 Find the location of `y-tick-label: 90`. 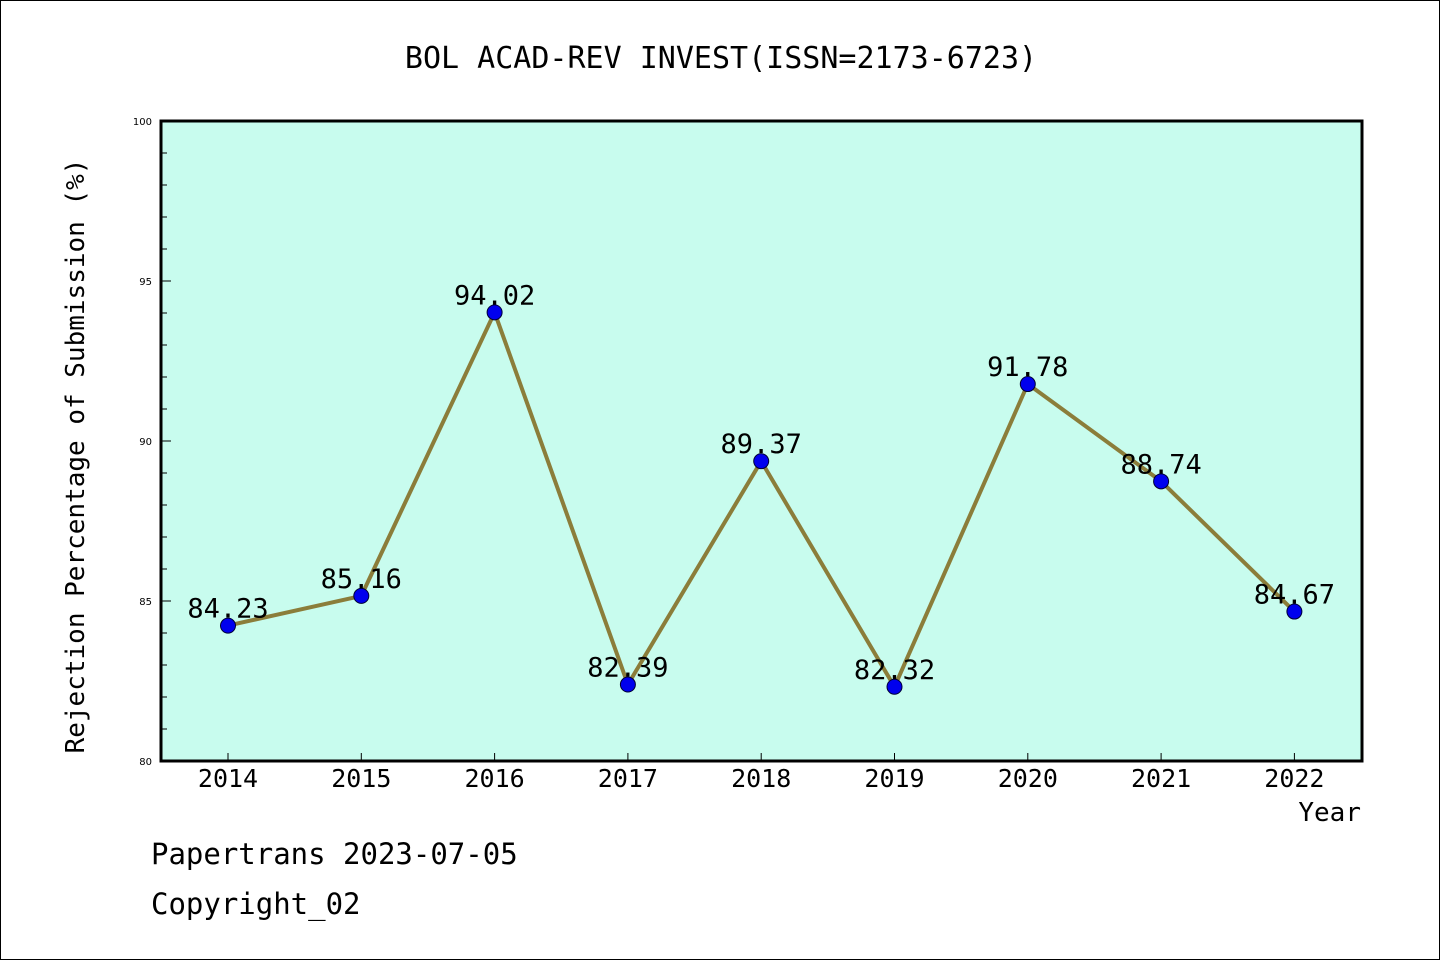

y-tick-label: 90 is located at coordinates (145, 442).